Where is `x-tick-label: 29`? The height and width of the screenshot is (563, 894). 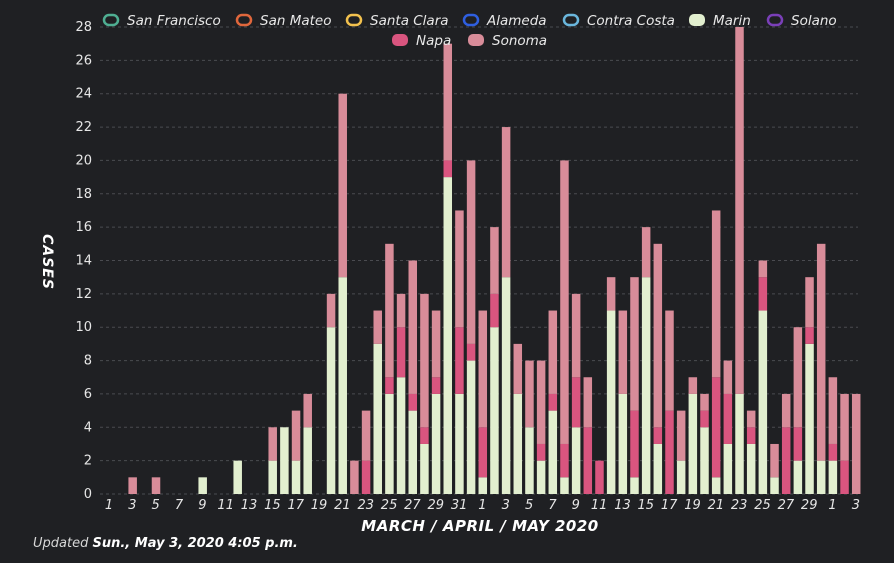
x-tick-label: 29 is located at coordinates (435, 505).